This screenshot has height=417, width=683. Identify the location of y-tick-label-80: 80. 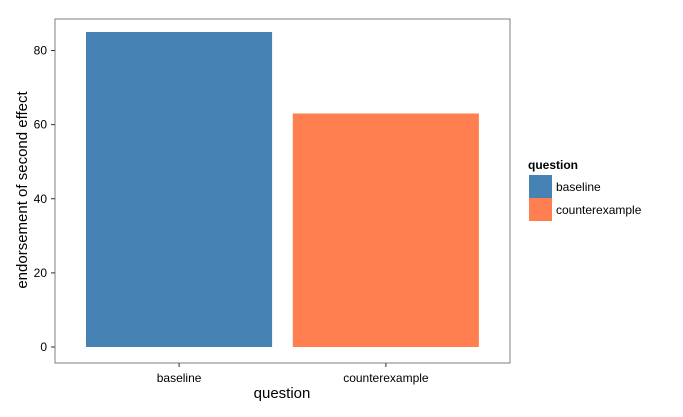
(41, 51).